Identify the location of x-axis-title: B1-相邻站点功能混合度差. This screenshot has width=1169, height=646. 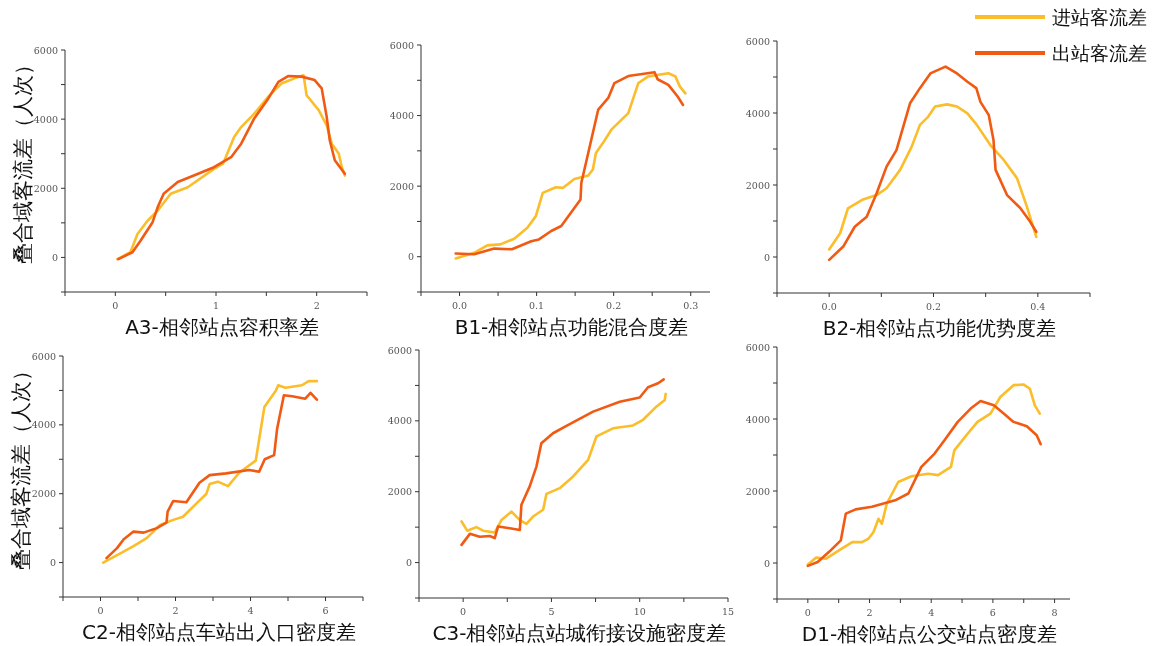
(571, 327).